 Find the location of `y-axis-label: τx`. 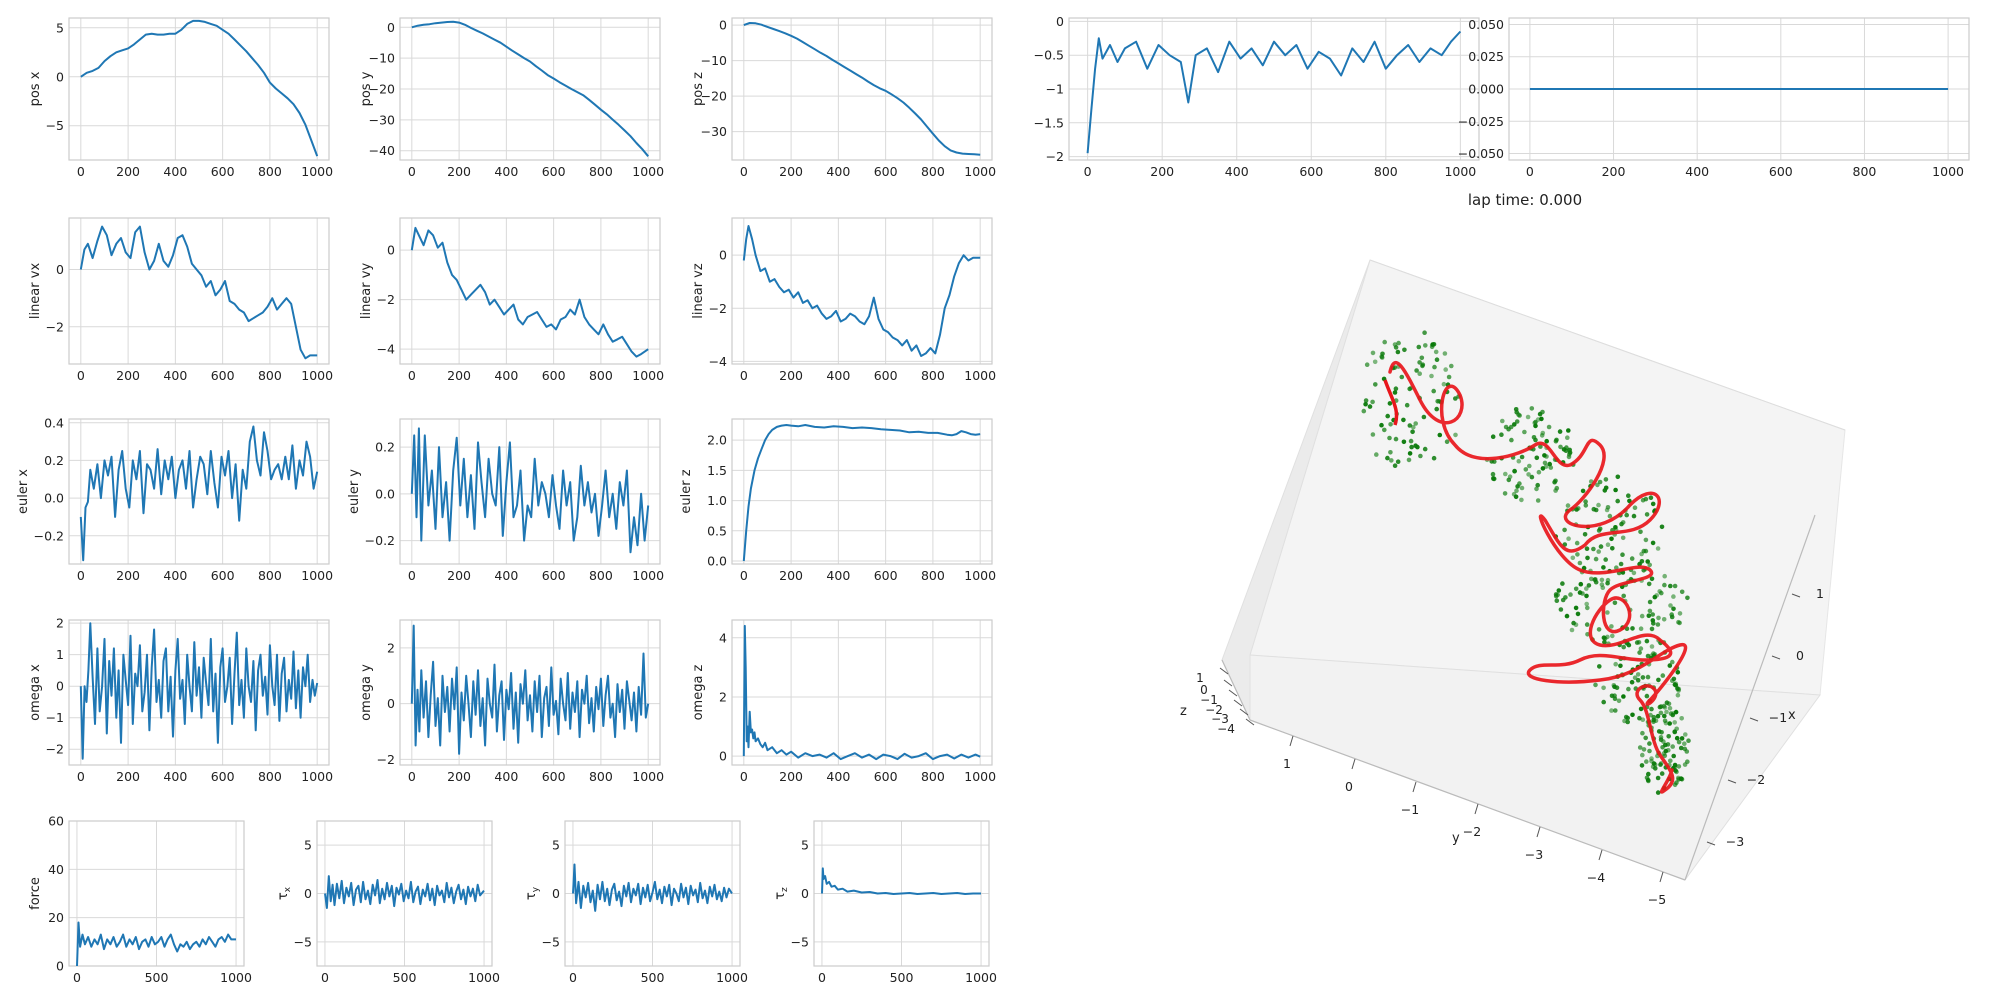

y-axis-label: τx is located at coordinates (284, 893).